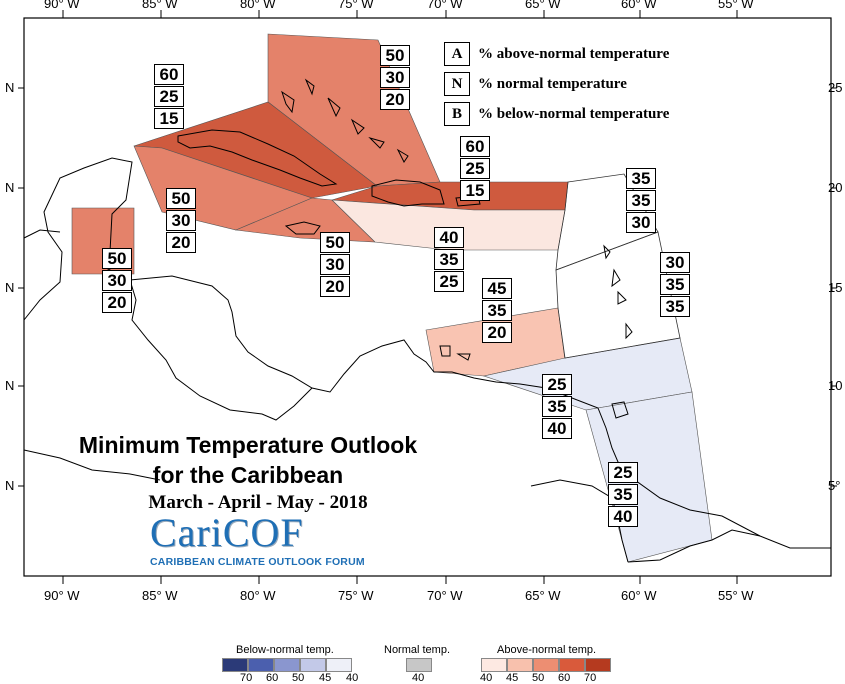 The image size is (845, 684). Describe the element at coordinates (257, 562) in the screenshot. I see `caricof-logo-subtitle: CARIBBEAN CLIMATE OUTLOOK FORUM` at that location.